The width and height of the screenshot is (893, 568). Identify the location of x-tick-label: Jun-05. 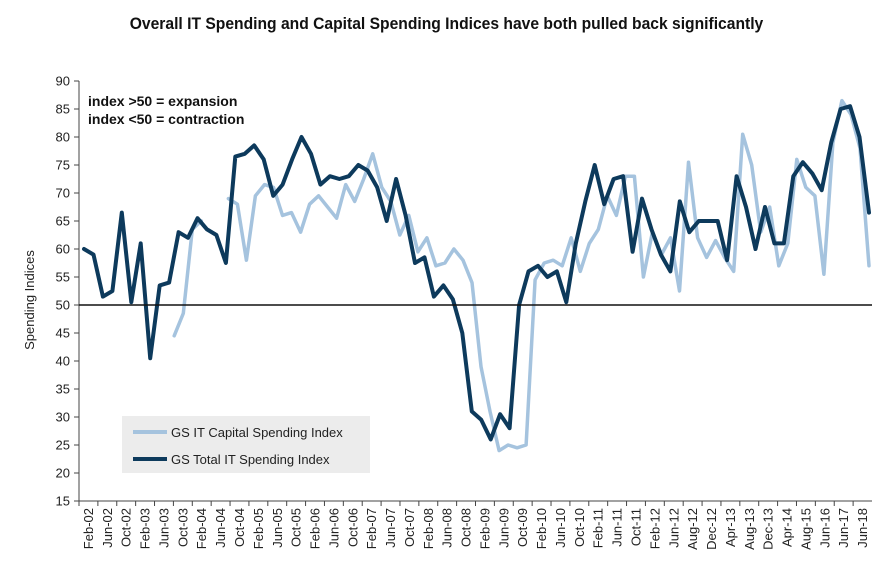
(277, 528).